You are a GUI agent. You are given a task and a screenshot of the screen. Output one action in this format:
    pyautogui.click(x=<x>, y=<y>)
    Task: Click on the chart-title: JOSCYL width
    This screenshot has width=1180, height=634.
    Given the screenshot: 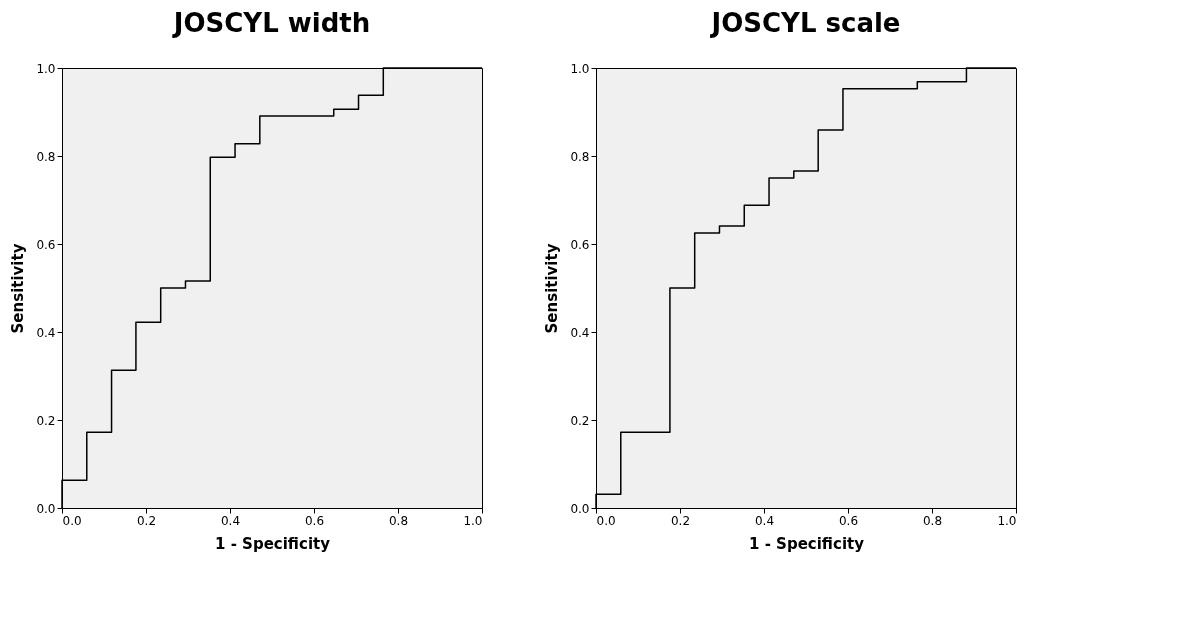 What is the action you would take?
    pyautogui.click(x=271, y=23)
    